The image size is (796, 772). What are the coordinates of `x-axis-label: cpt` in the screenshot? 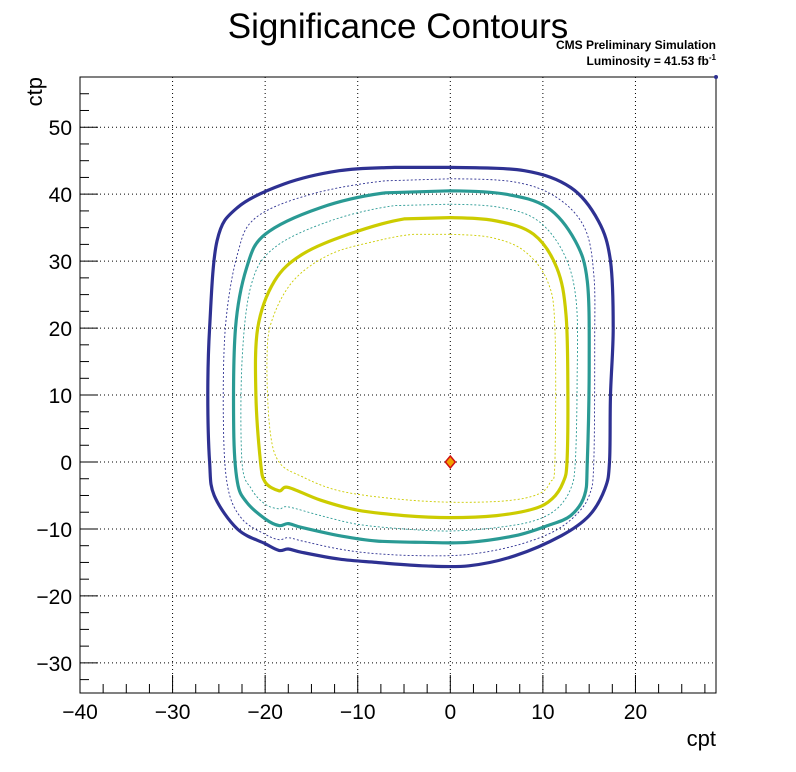 It's located at (701, 738).